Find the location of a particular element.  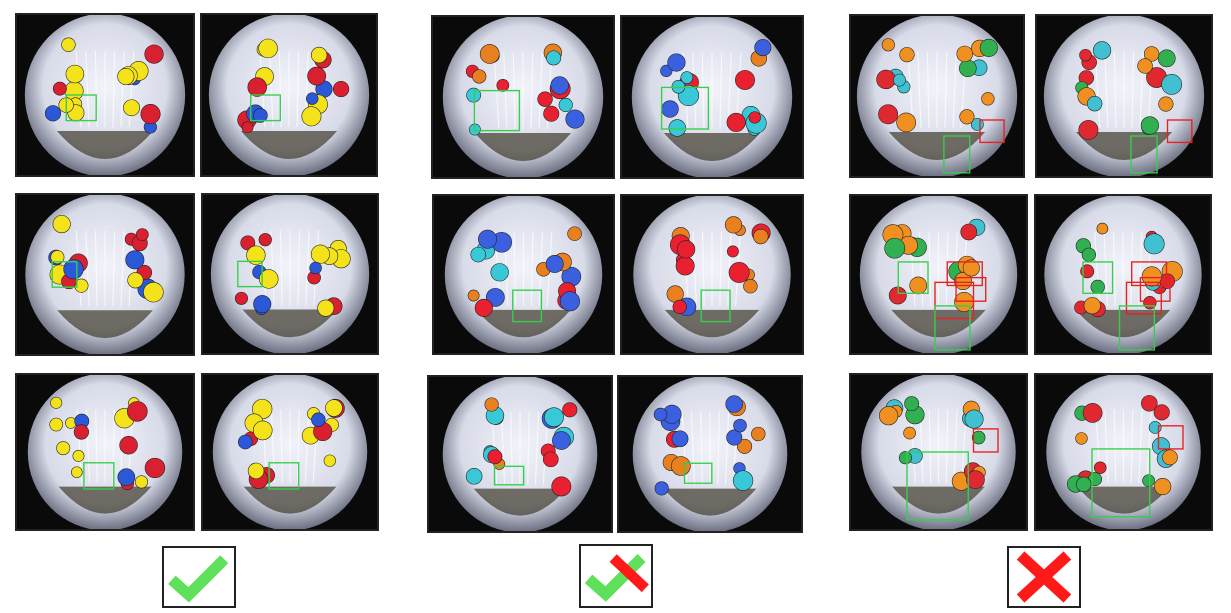

fridge-image-col3-row1-left is located at coordinates (937, 96).